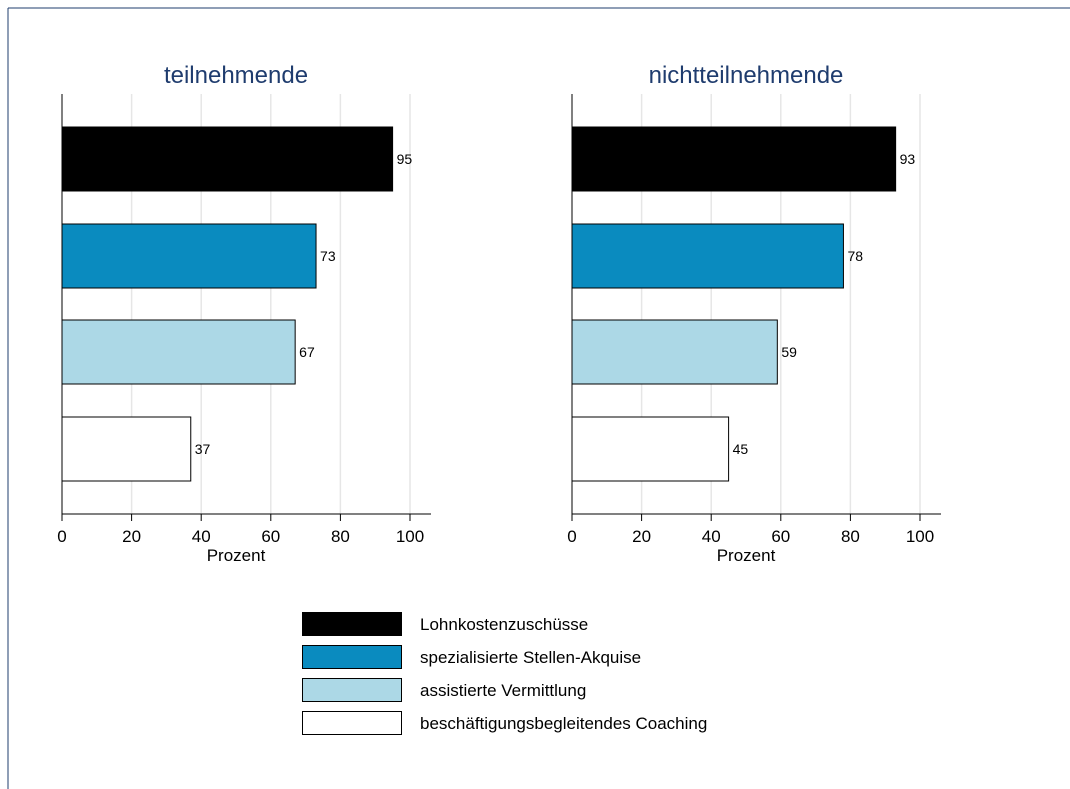  Describe the element at coordinates (203, 449) in the screenshot. I see `data-label: 37` at that location.